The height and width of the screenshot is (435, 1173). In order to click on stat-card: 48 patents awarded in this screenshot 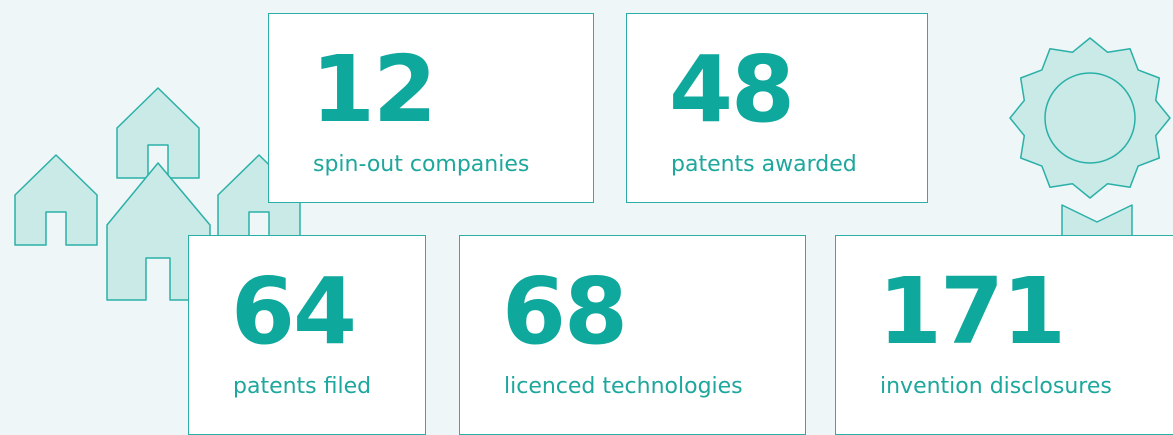, I will do `click(777, 108)`.